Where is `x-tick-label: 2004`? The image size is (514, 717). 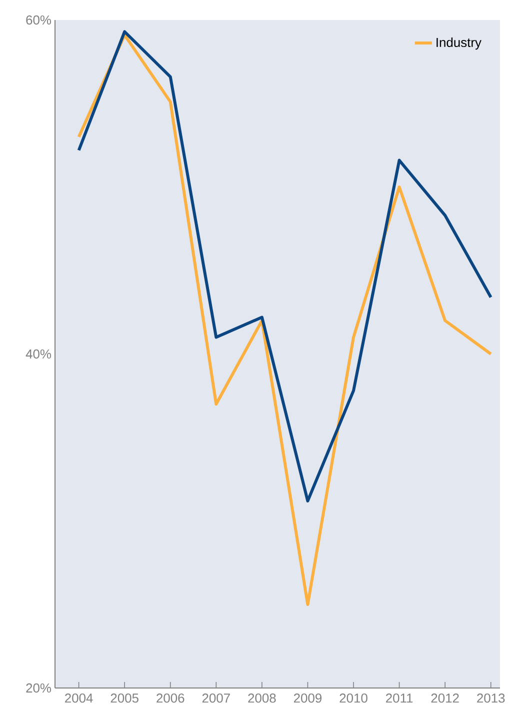
x-tick-label: 2004 is located at coordinates (79, 698).